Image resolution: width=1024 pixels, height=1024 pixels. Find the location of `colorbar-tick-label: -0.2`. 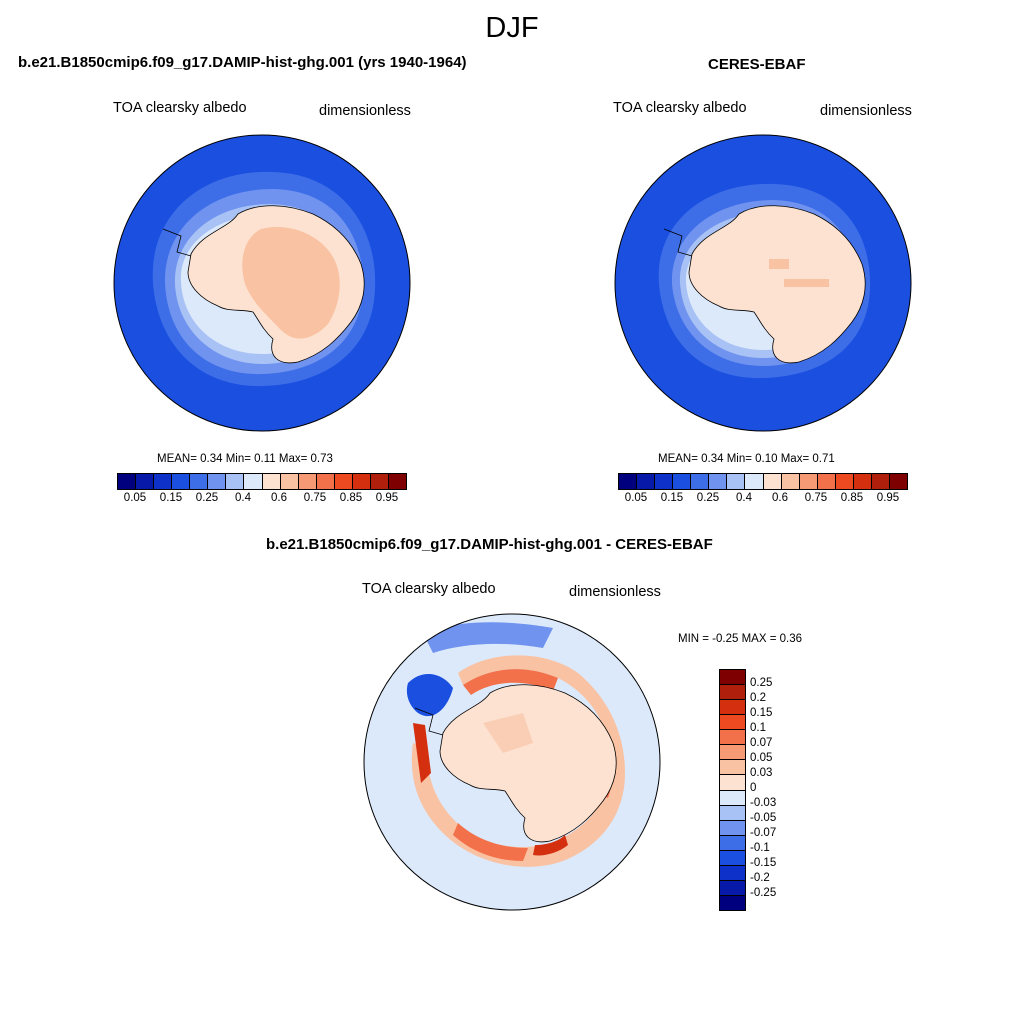

colorbar-tick-label: -0.2 is located at coordinates (760, 878).